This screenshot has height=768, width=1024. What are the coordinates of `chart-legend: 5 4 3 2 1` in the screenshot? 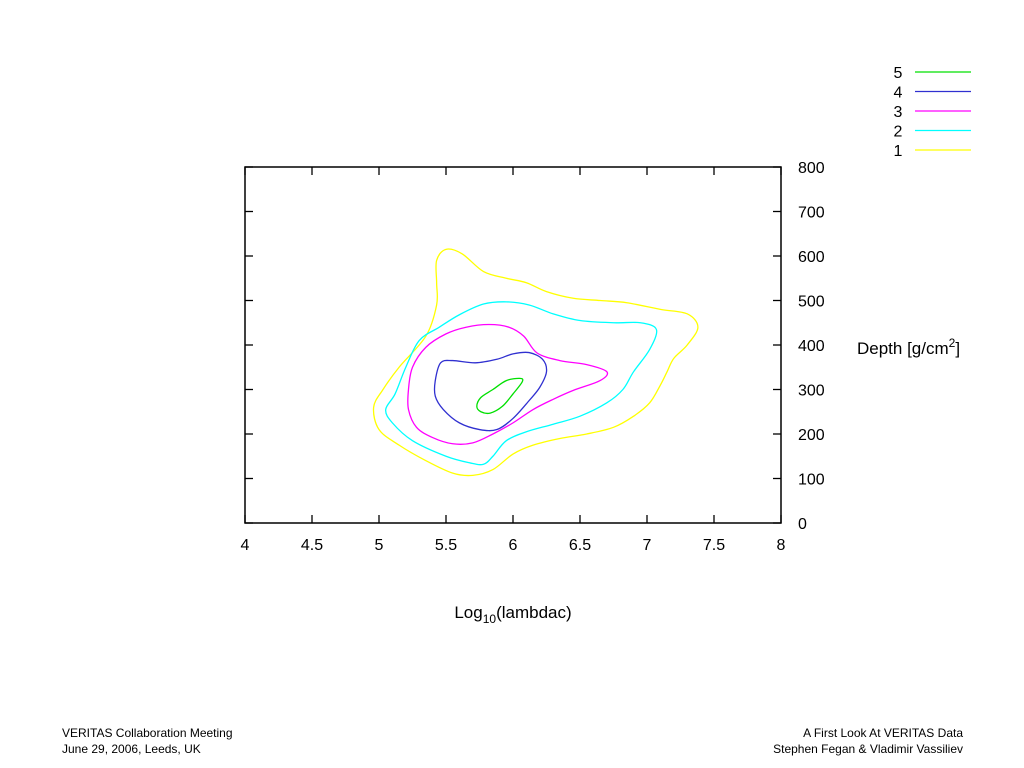 It's located at (932, 112).